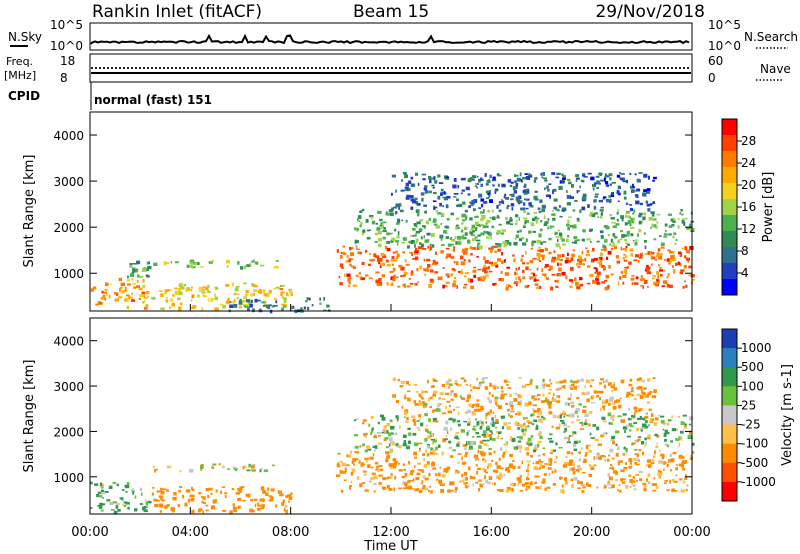 This screenshot has height=554, width=800. I want to click on colorbar-cell, so click(729, 415).